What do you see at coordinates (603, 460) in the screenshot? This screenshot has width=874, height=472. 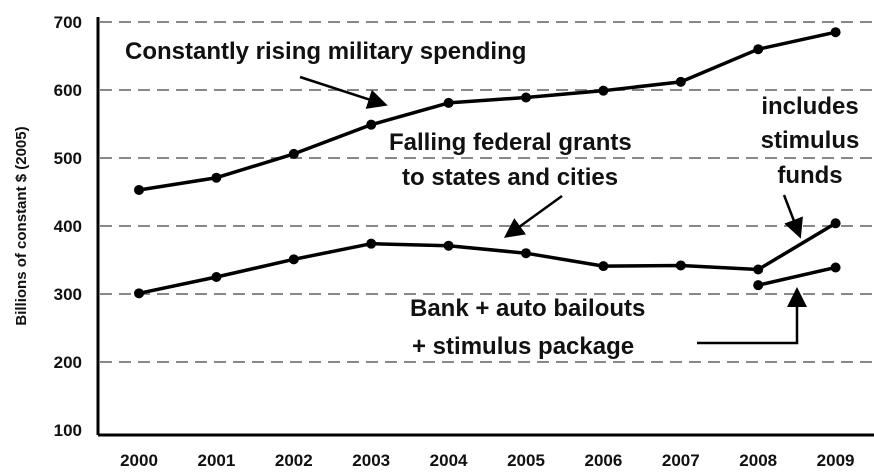 I see `x-tick-label: 2006` at bounding box center [603, 460].